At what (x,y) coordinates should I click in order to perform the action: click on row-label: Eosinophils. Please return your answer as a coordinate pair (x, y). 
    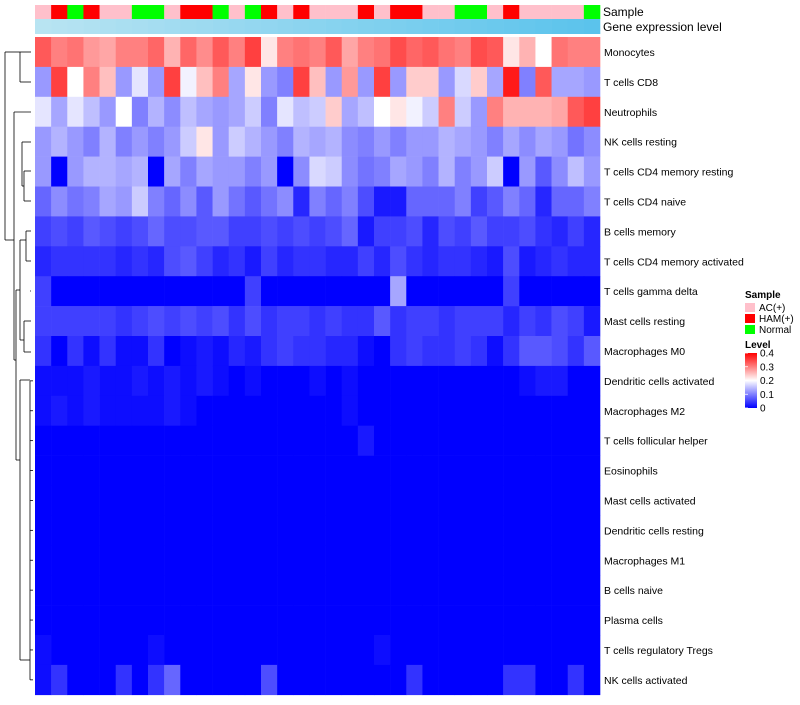
    Looking at the image, I should click on (631, 472).